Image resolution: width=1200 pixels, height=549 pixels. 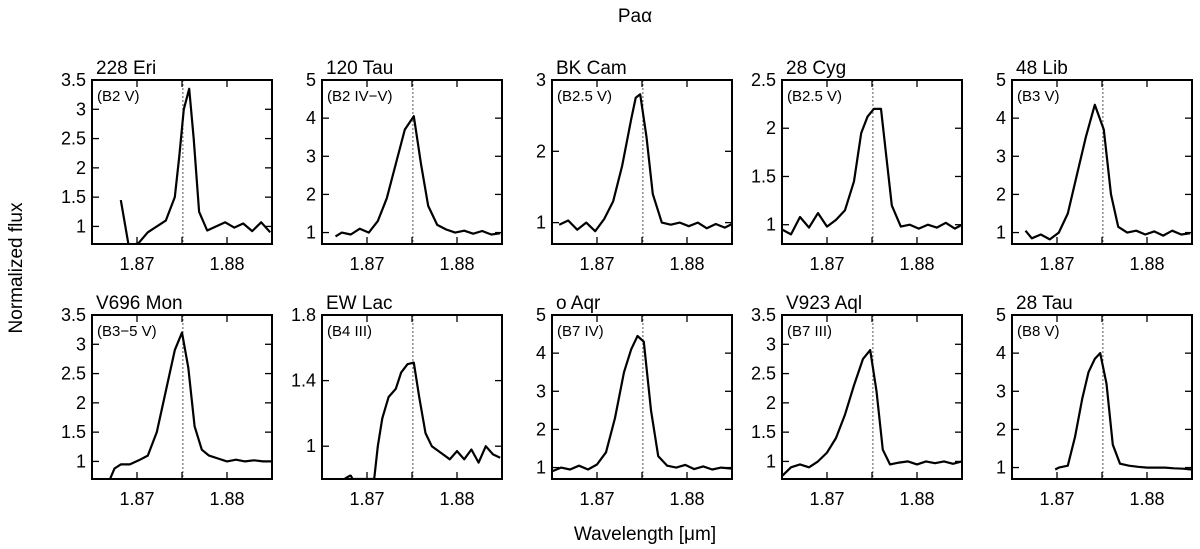 I want to click on panel: V923 Aql (B7 III) 1.87 1.88 1 1.5 2 2.5 3 3.5, so click(x=857, y=401).